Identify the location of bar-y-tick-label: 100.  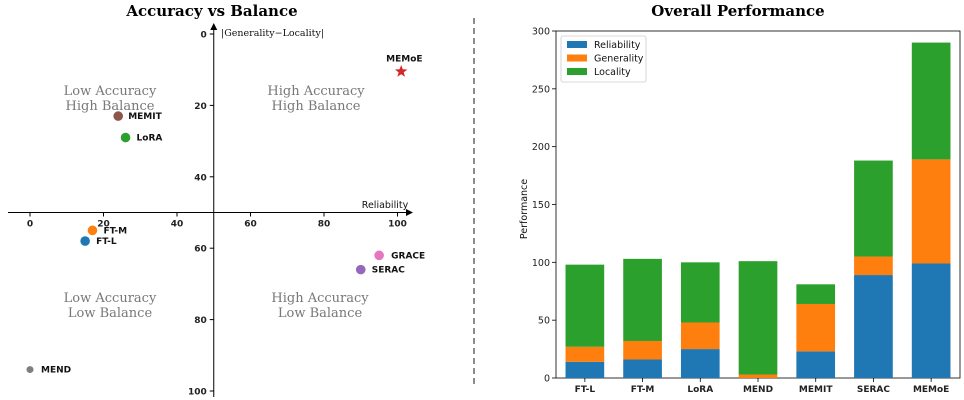
(541, 263).